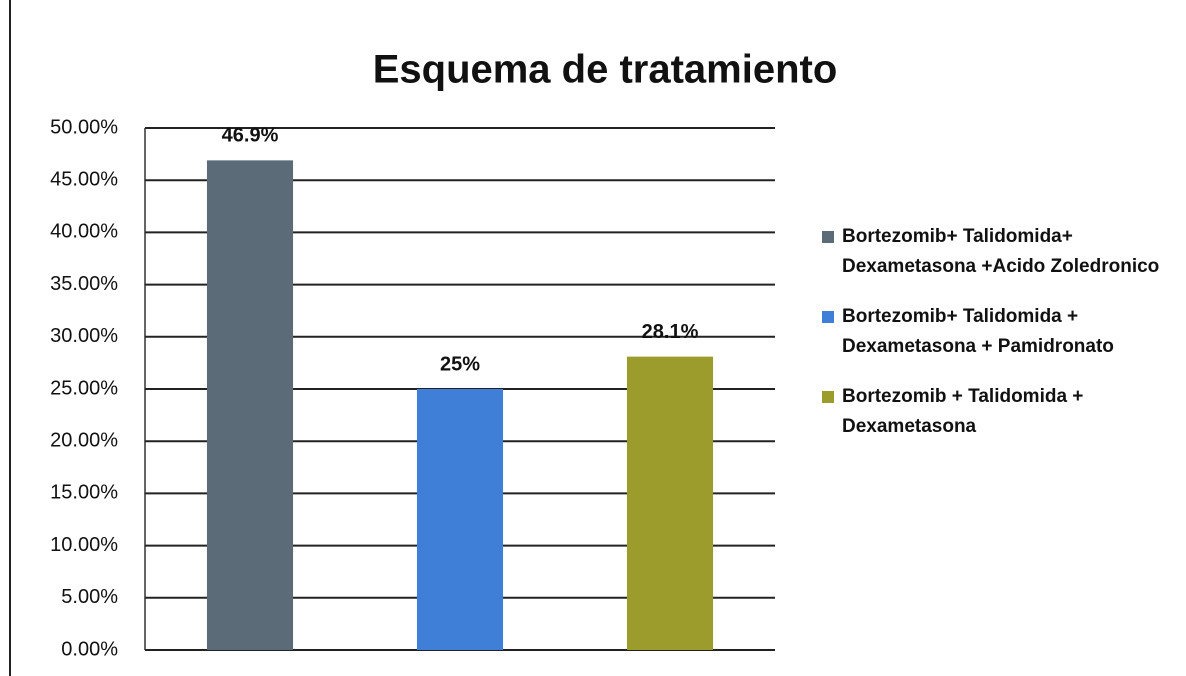 The height and width of the screenshot is (676, 1186). I want to click on chart-title: Esquema de tratamiento, so click(605, 70).